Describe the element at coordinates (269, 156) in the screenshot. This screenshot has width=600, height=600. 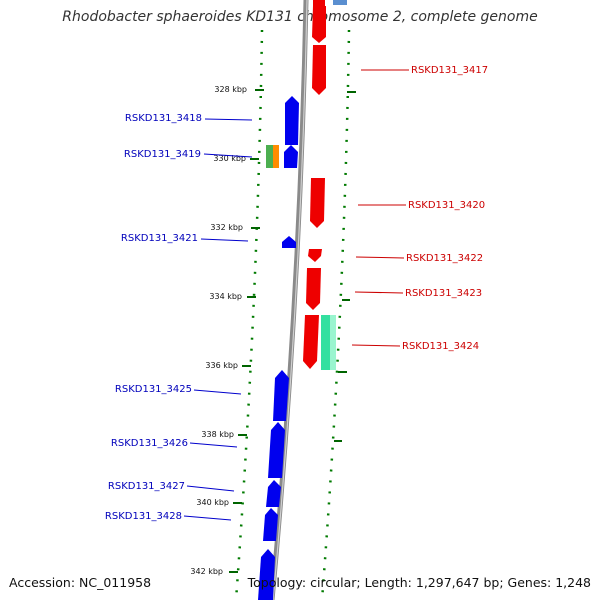
I see `trna-feature-green` at that location.